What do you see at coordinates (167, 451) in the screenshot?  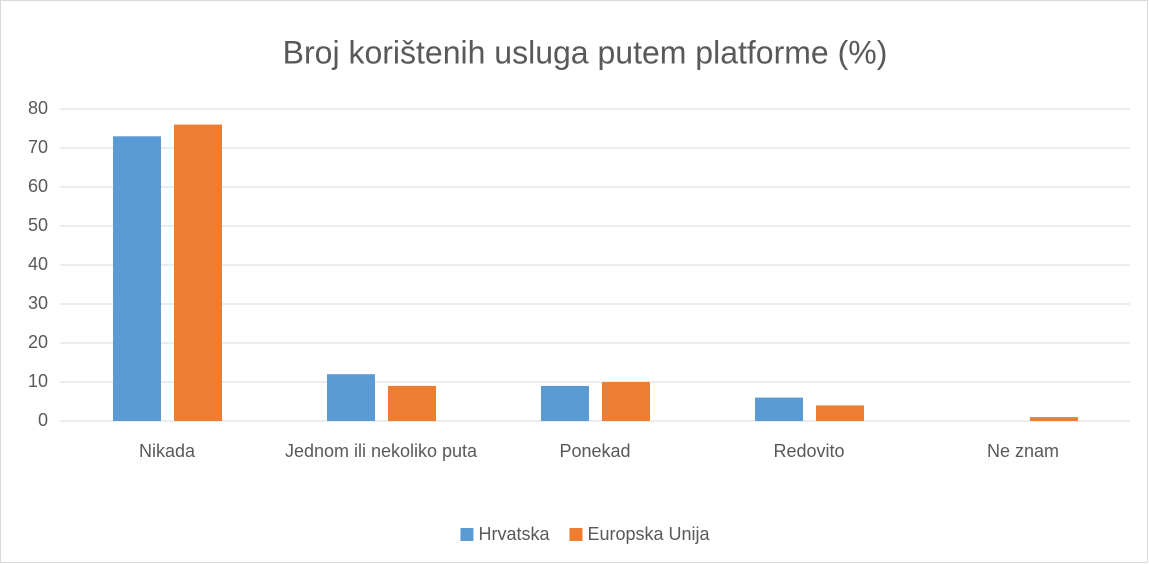 I see `x-tick-label: Nikada` at bounding box center [167, 451].